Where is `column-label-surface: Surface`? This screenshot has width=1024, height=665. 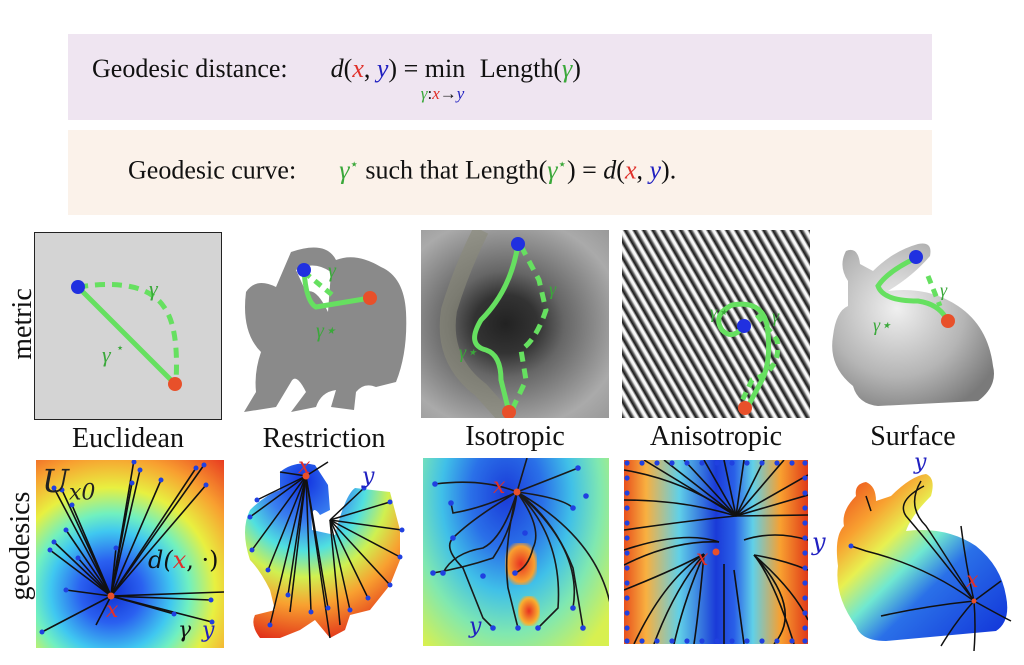 column-label-surface: Surface is located at coordinates (913, 436).